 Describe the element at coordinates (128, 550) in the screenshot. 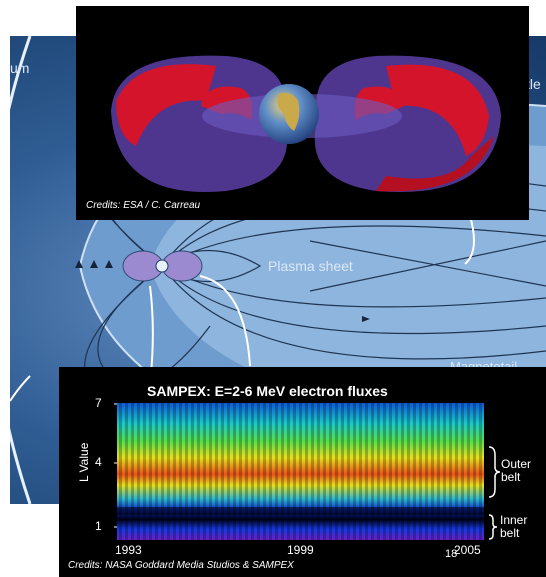

I see `x-tick-1993: 1993` at that location.